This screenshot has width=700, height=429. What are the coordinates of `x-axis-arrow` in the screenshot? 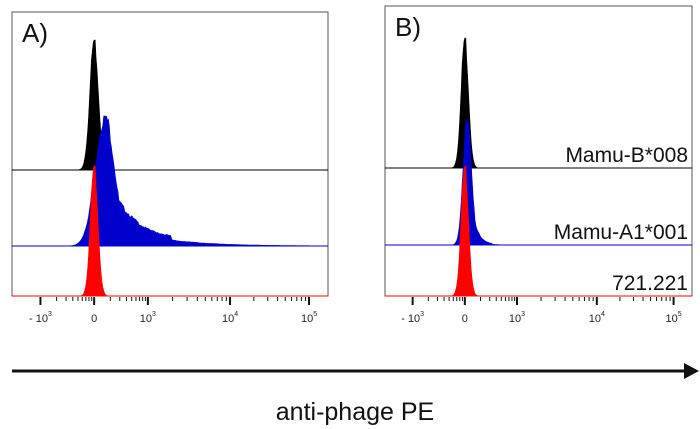 It's located at (355, 371).